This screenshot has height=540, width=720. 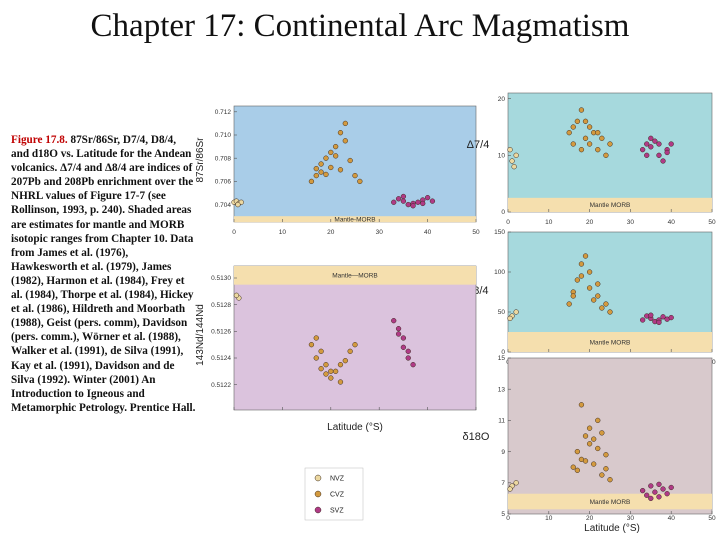 What do you see at coordinates (380, 232) in the screenshot?
I see `x-tick-label: 30` at bounding box center [380, 232].